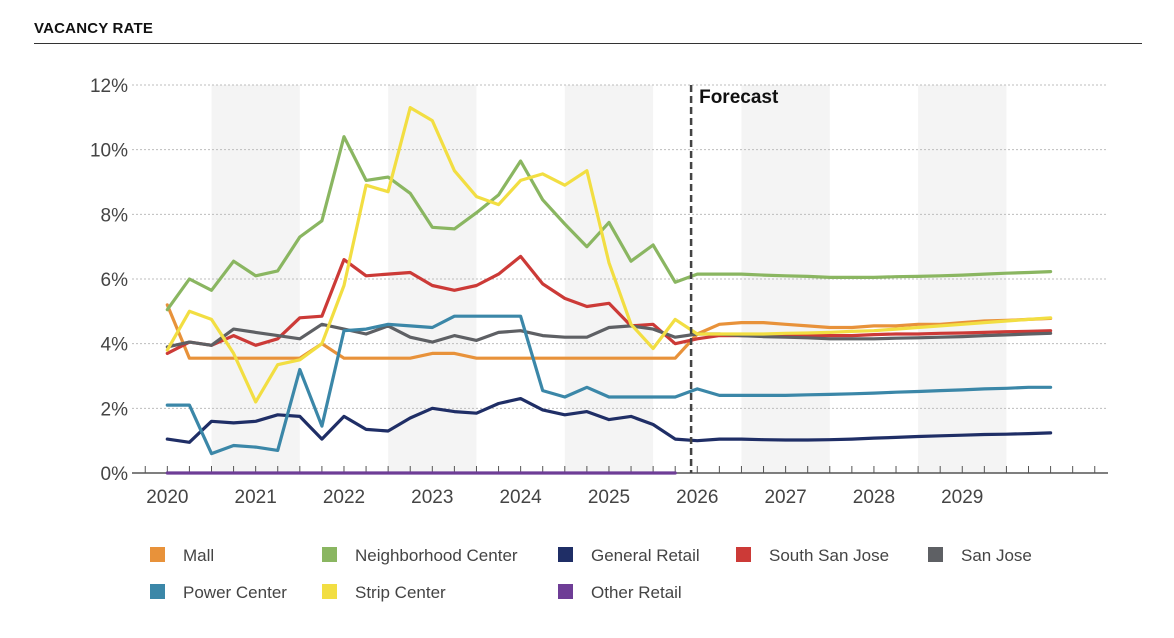 This screenshot has height=638, width=1174. What do you see at coordinates (609, 420) in the screenshot?
I see `series-line-general-retail` at bounding box center [609, 420].